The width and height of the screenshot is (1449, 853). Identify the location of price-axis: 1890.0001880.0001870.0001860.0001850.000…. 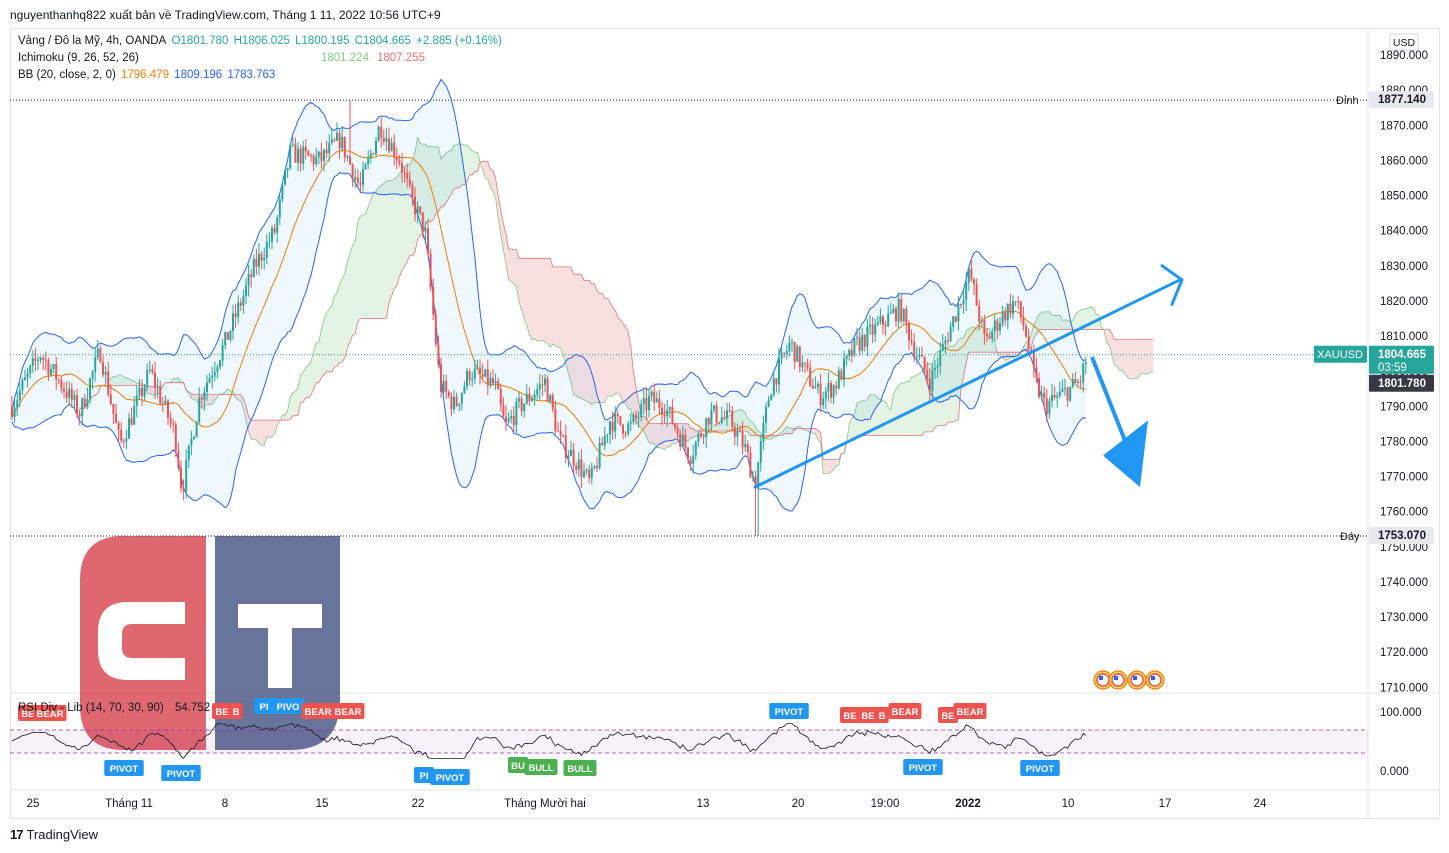
(1374, 363).